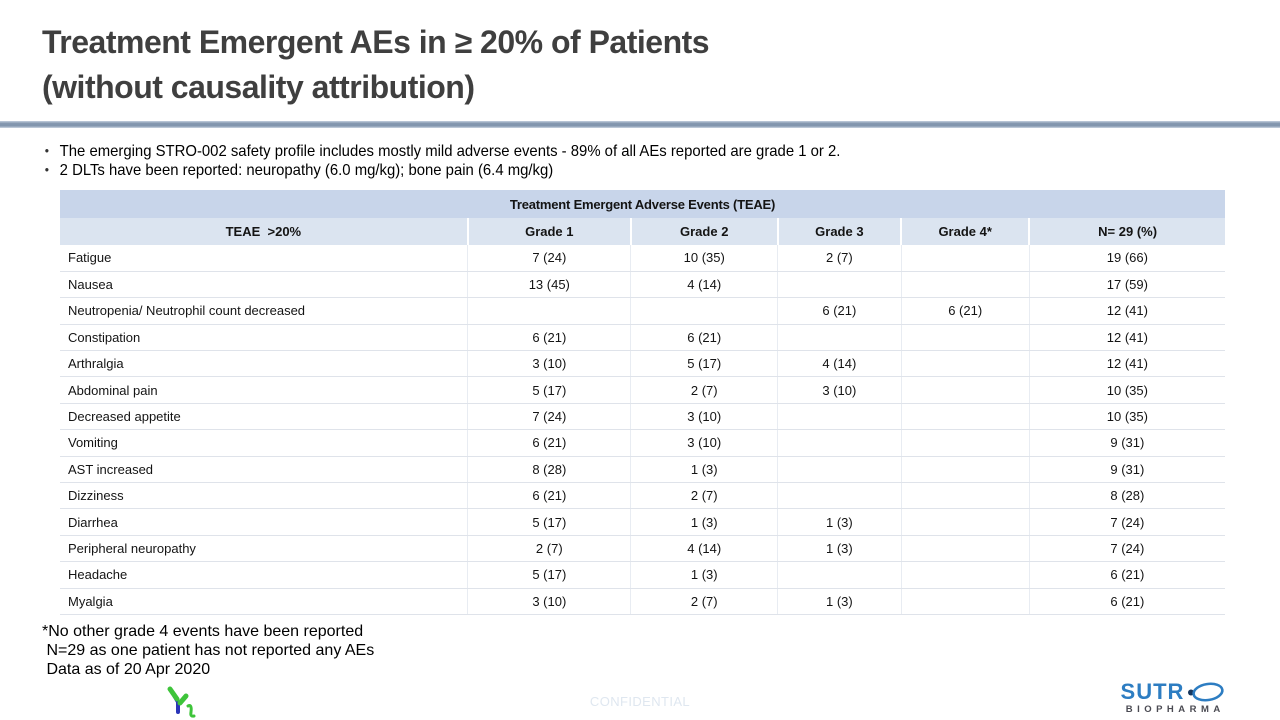  Describe the element at coordinates (1175, 709) in the screenshot. I see `sutro-logo-subtext: BIOPHARMA` at that location.